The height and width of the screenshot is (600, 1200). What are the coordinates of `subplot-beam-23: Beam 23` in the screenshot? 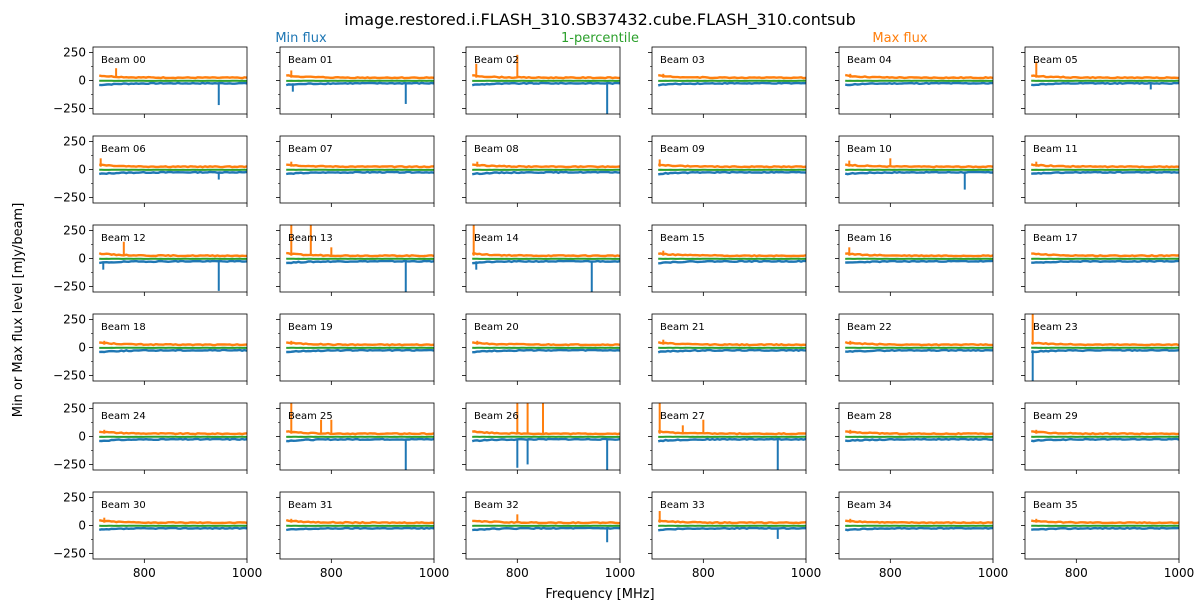 It's located at (1100, 349).